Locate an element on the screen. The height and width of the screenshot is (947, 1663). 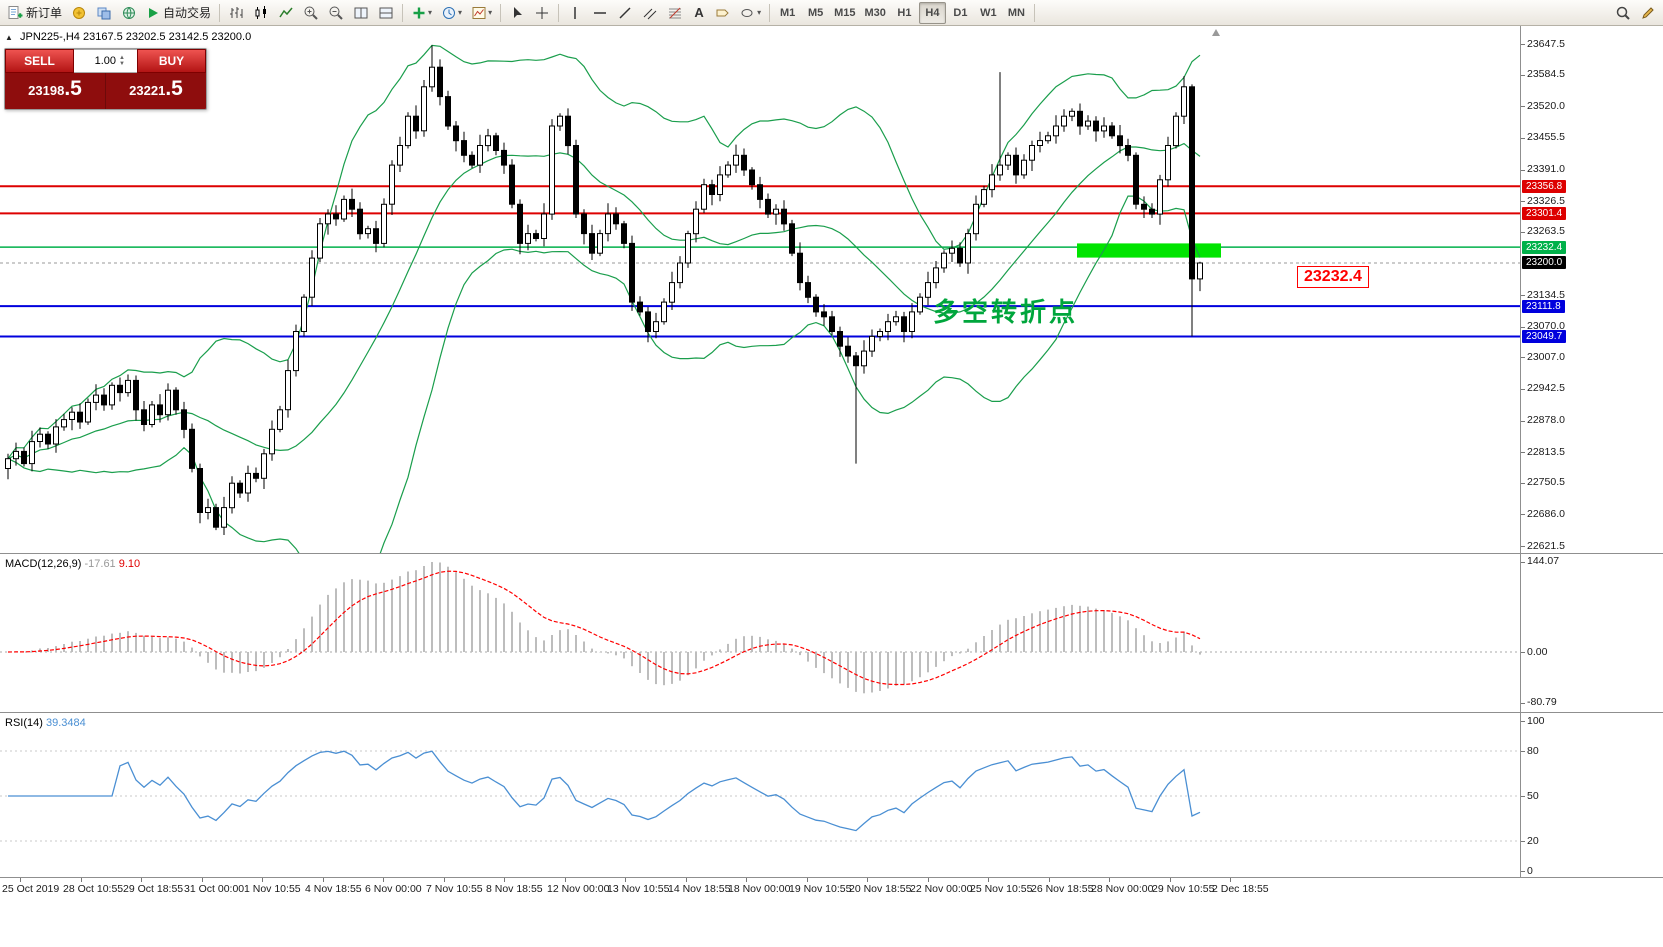
buy-button: BUY is located at coordinates (171, 61).